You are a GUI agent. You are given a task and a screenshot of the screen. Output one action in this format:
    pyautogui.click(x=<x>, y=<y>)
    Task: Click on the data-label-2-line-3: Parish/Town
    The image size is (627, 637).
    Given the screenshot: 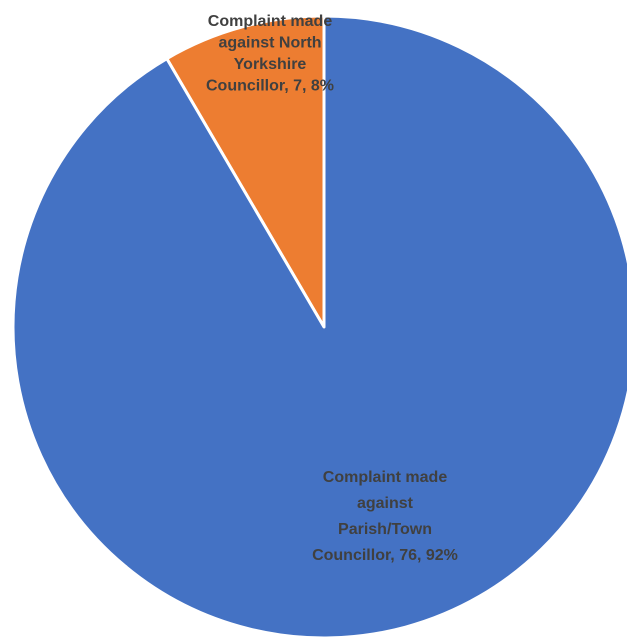 What is the action you would take?
    pyautogui.click(x=385, y=529)
    